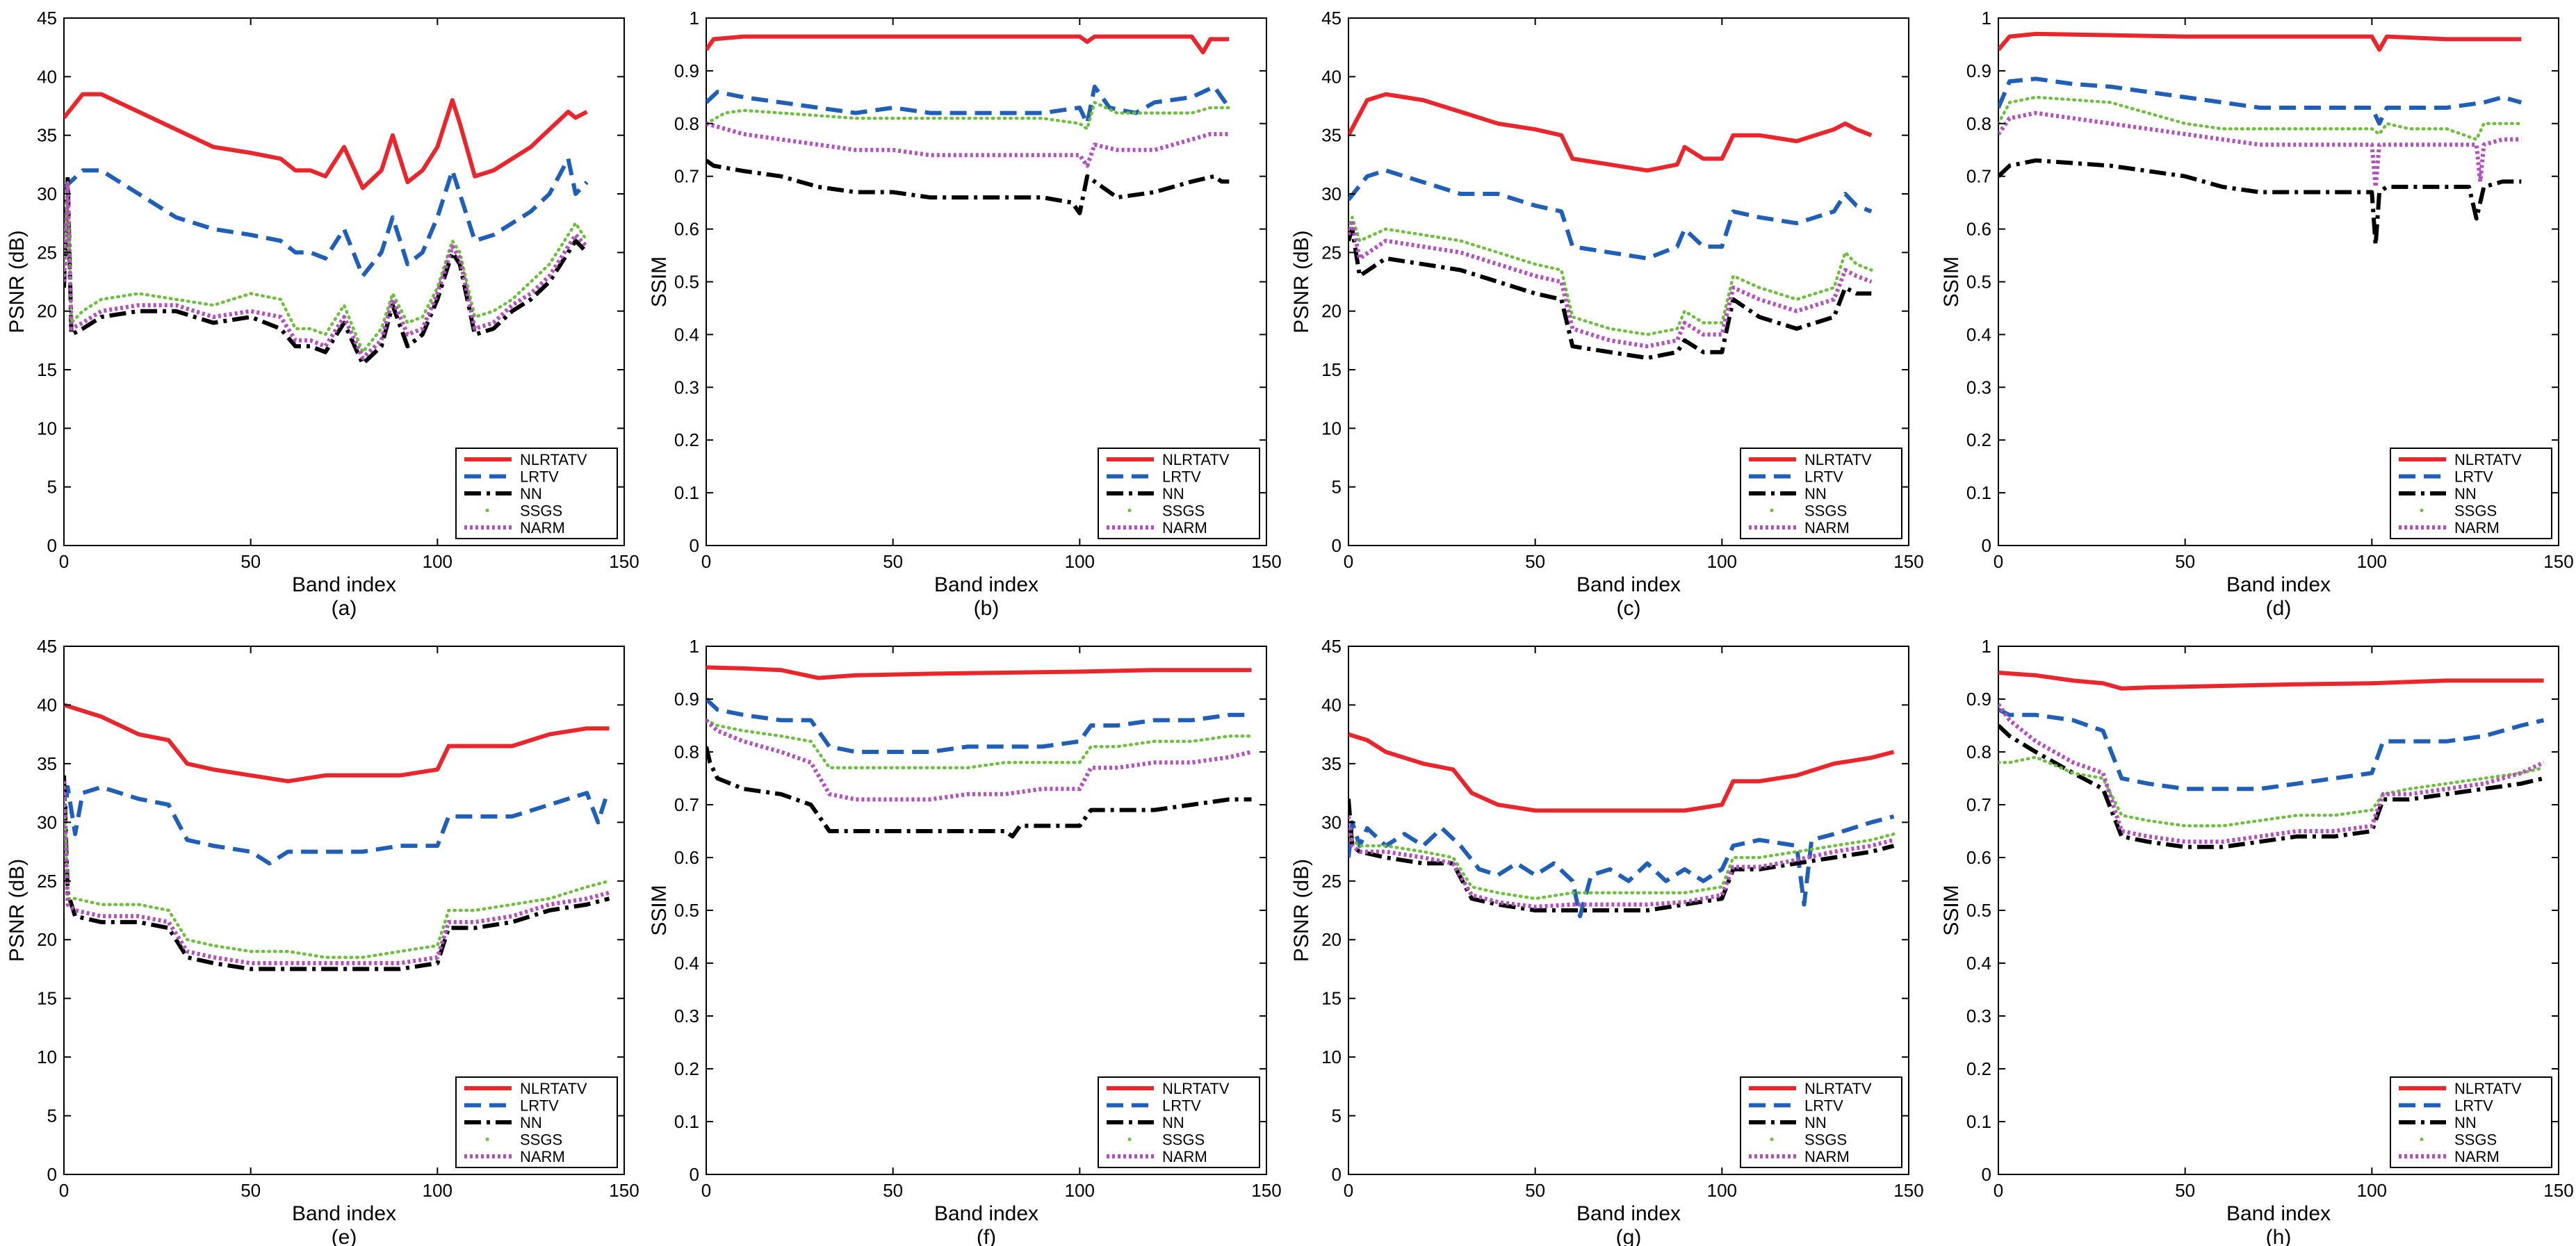  I want to click on panel-caption: (e), so click(344, 1236).